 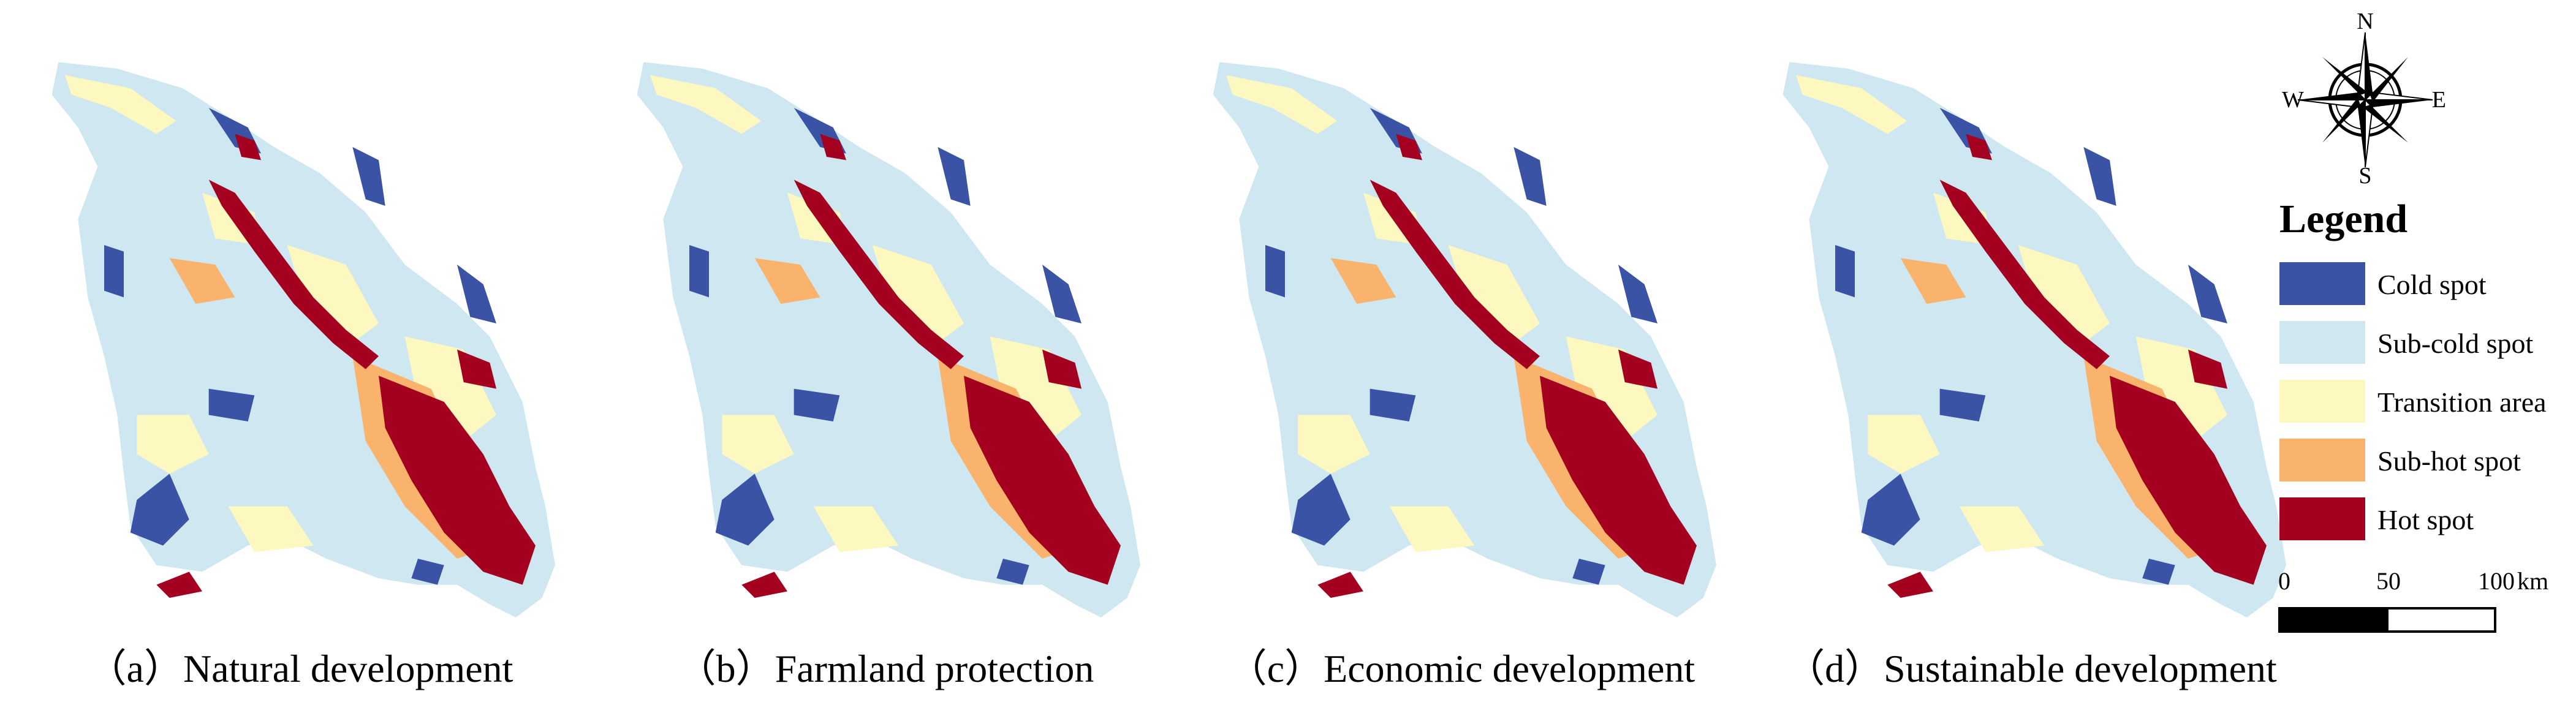 What do you see at coordinates (300, 668) in the screenshot?
I see `panel-caption: （a）Natural development` at bounding box center [300, 668].